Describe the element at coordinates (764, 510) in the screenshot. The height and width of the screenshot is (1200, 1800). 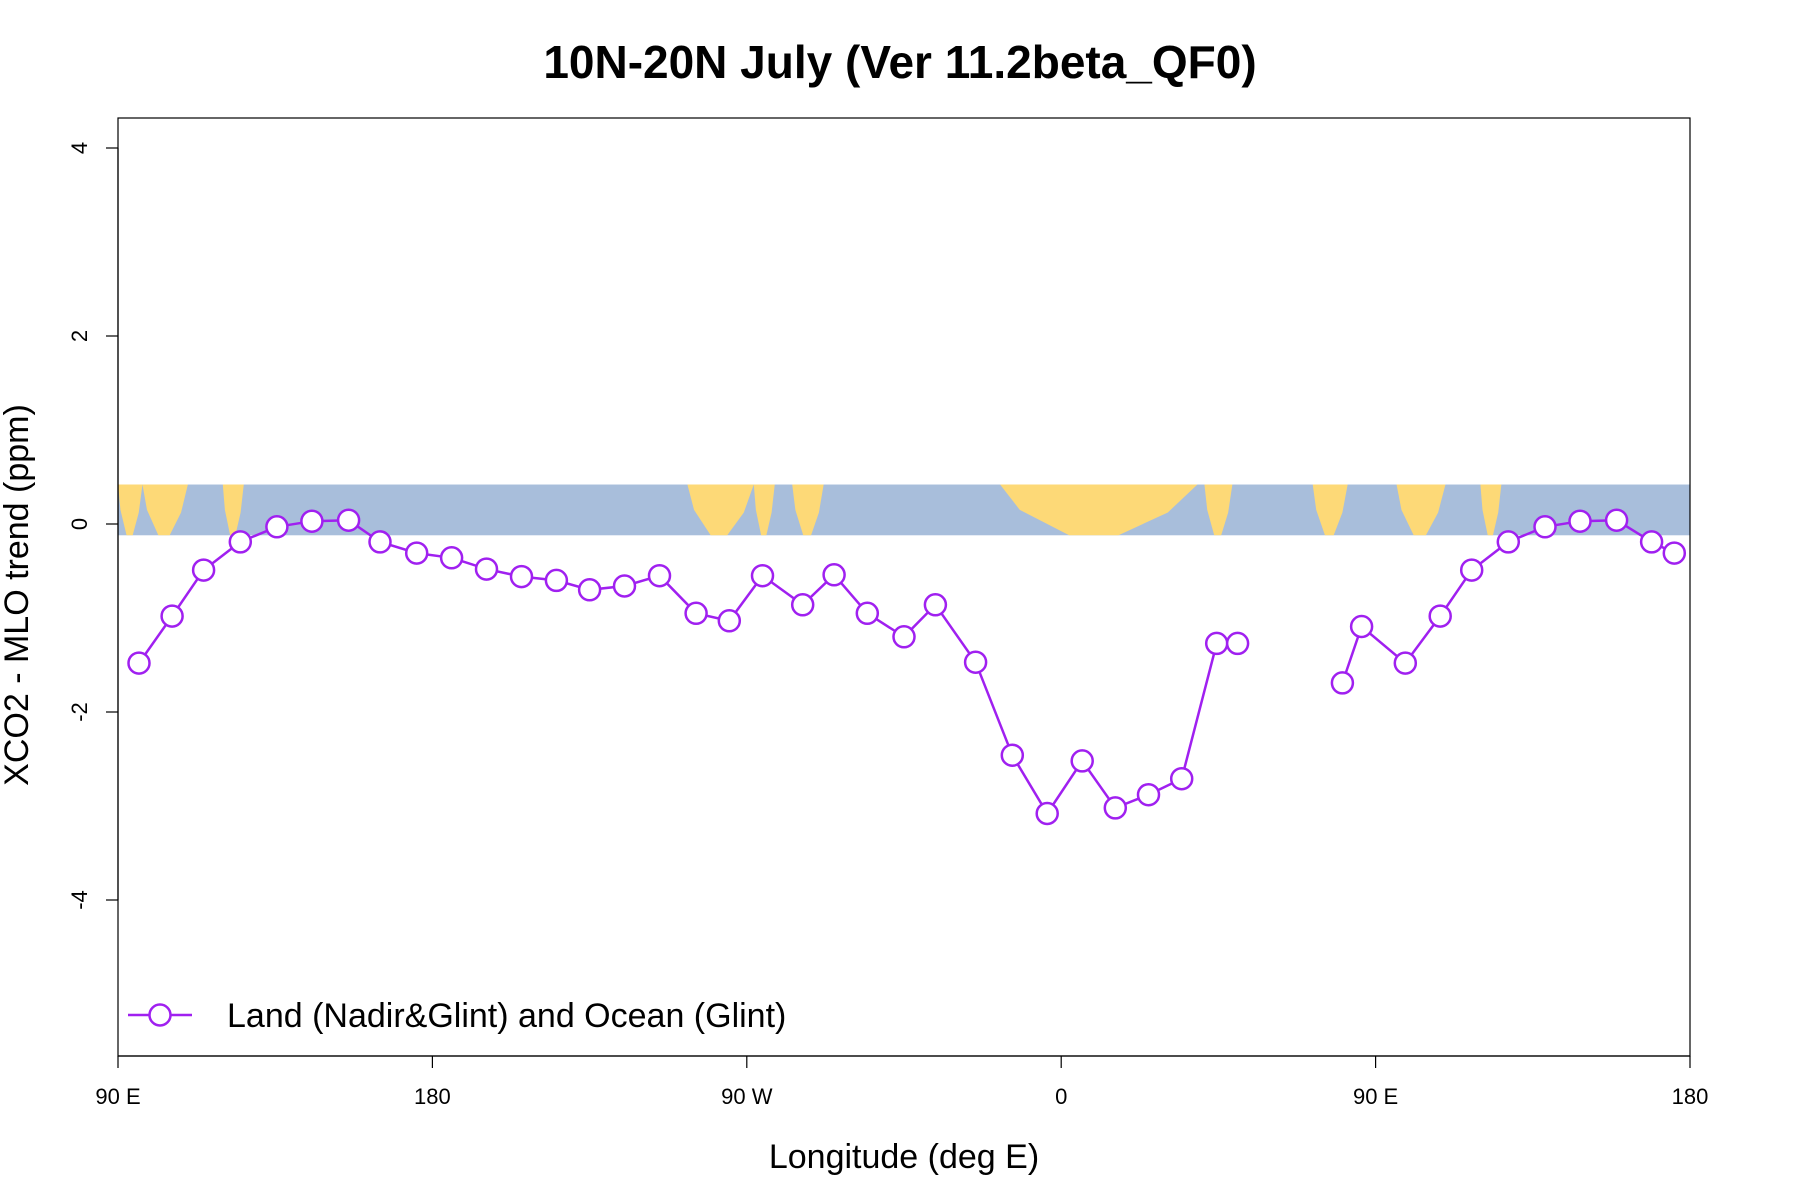
I see `land-central-america` at that location.